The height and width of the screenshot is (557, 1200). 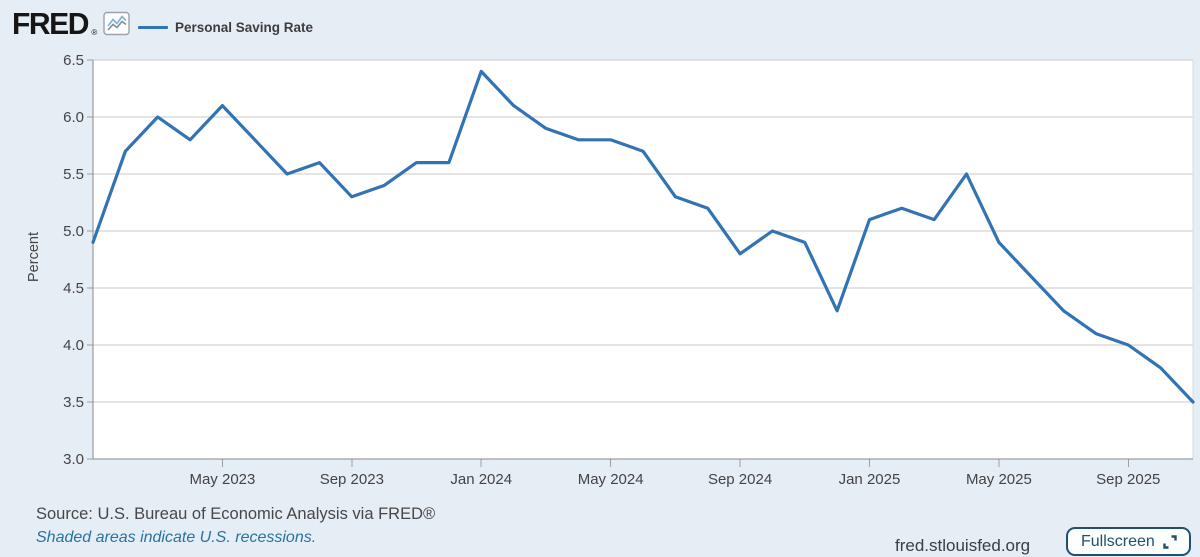 What do you see at coordinates (963, 545) in the screenshot?
I see `fred-site-url: fred.stlouisfed.org` at bounding box center [963, 545].